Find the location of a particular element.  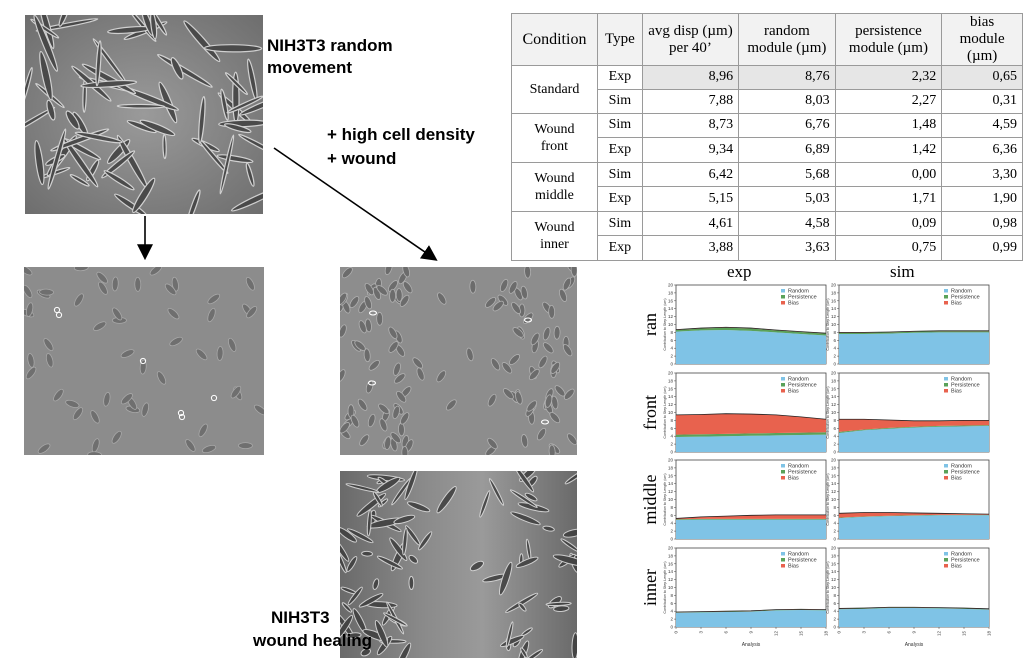

header-condition: Condition is located at coordinates (554, 39).